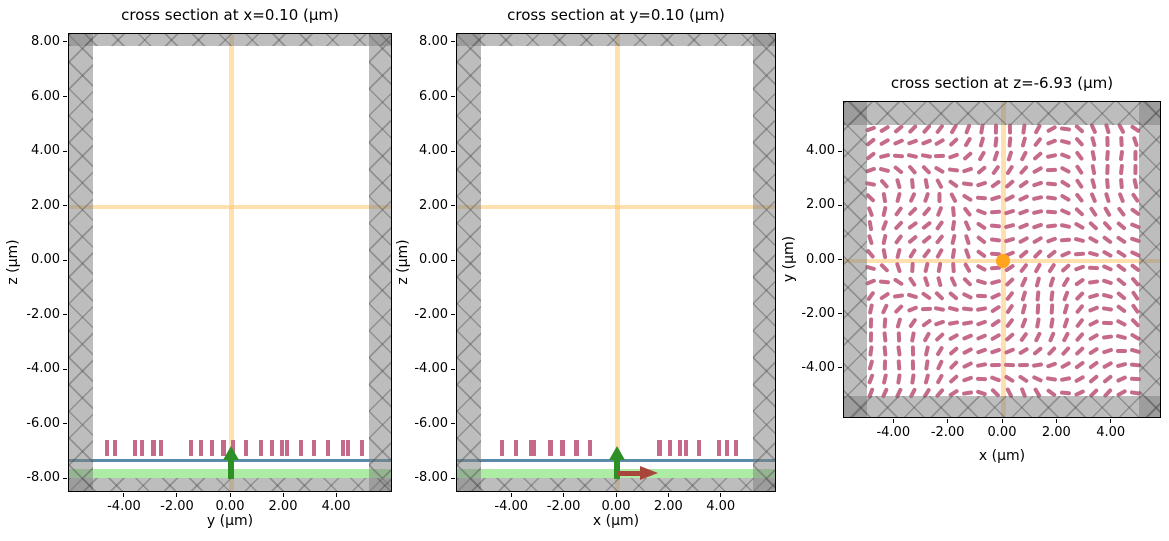 The height and width of the screenshot is (541, 1169). What do you see at coordinates (617, 453) in the screenshot?
I see `source-up-arrow-icon` at bounding box center [617, 453].